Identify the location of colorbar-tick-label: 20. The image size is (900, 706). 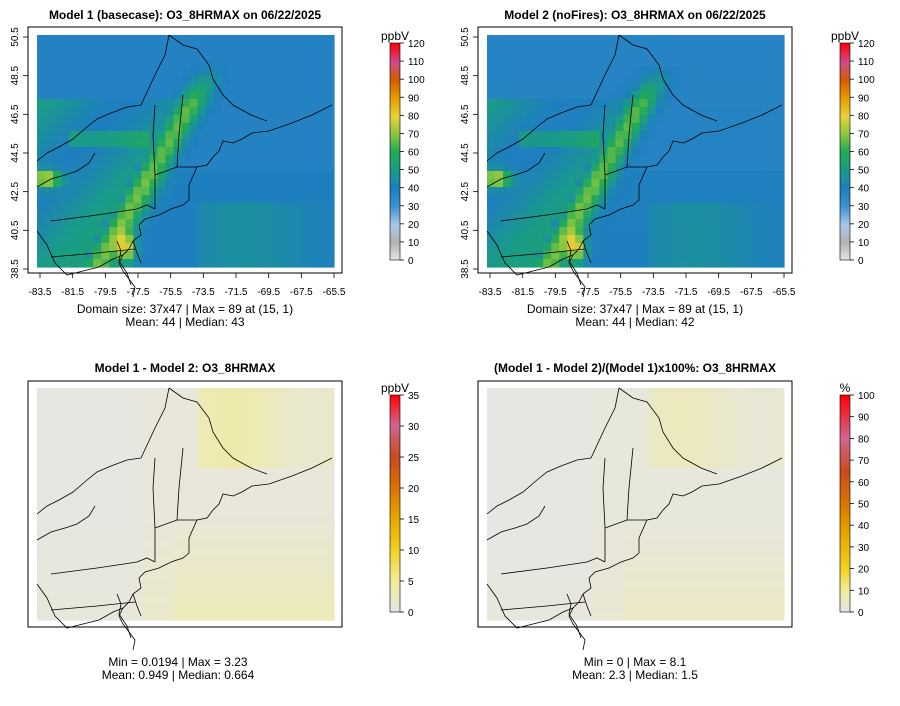
(414, 489).